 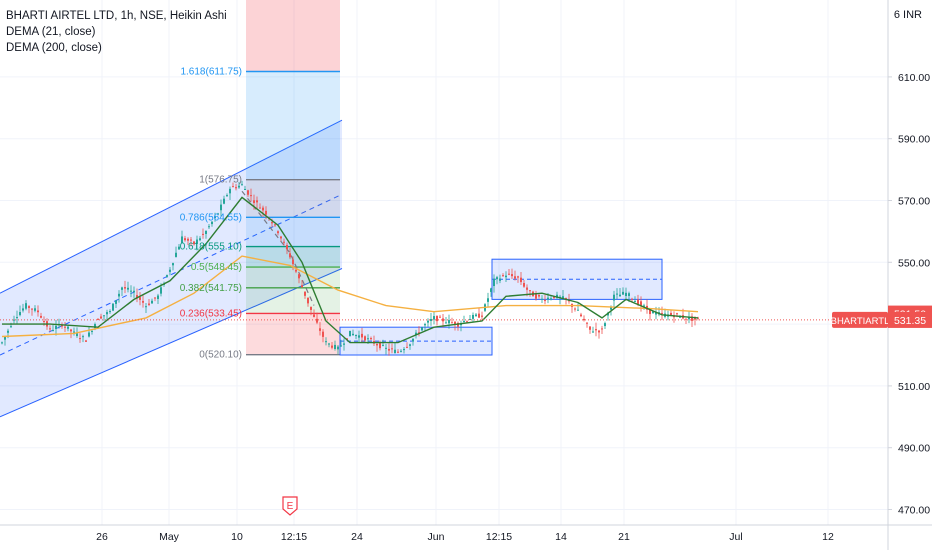 What do you see at coordinates (54, 48) in the screenshot?
I see `legend-dema-200: DEMA (200, close)` at bounding box center [54, 48].